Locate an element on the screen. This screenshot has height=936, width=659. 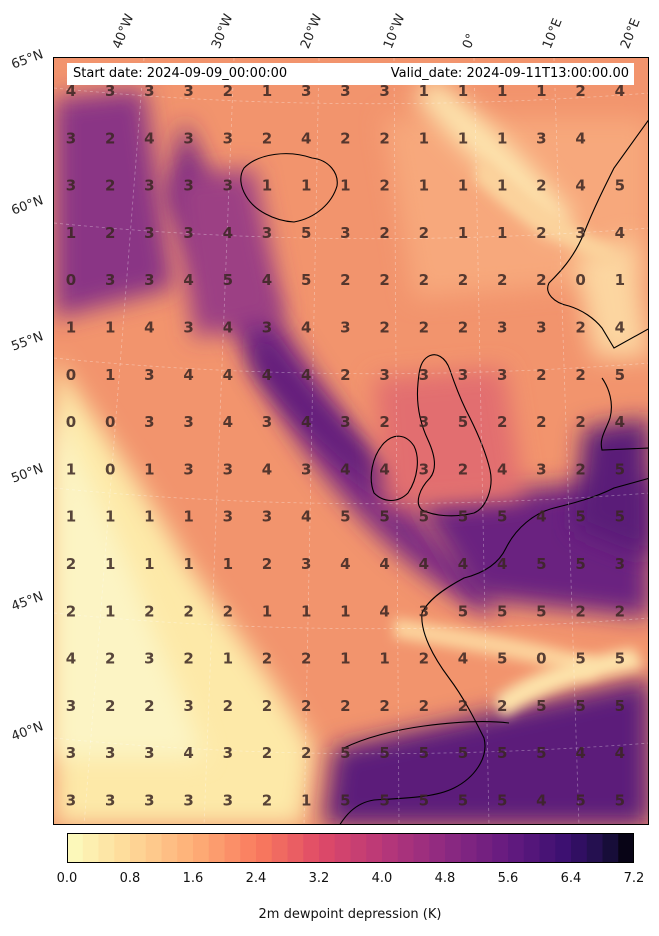
lon-label-10e: 10°E is located at coordinates (553, 33).